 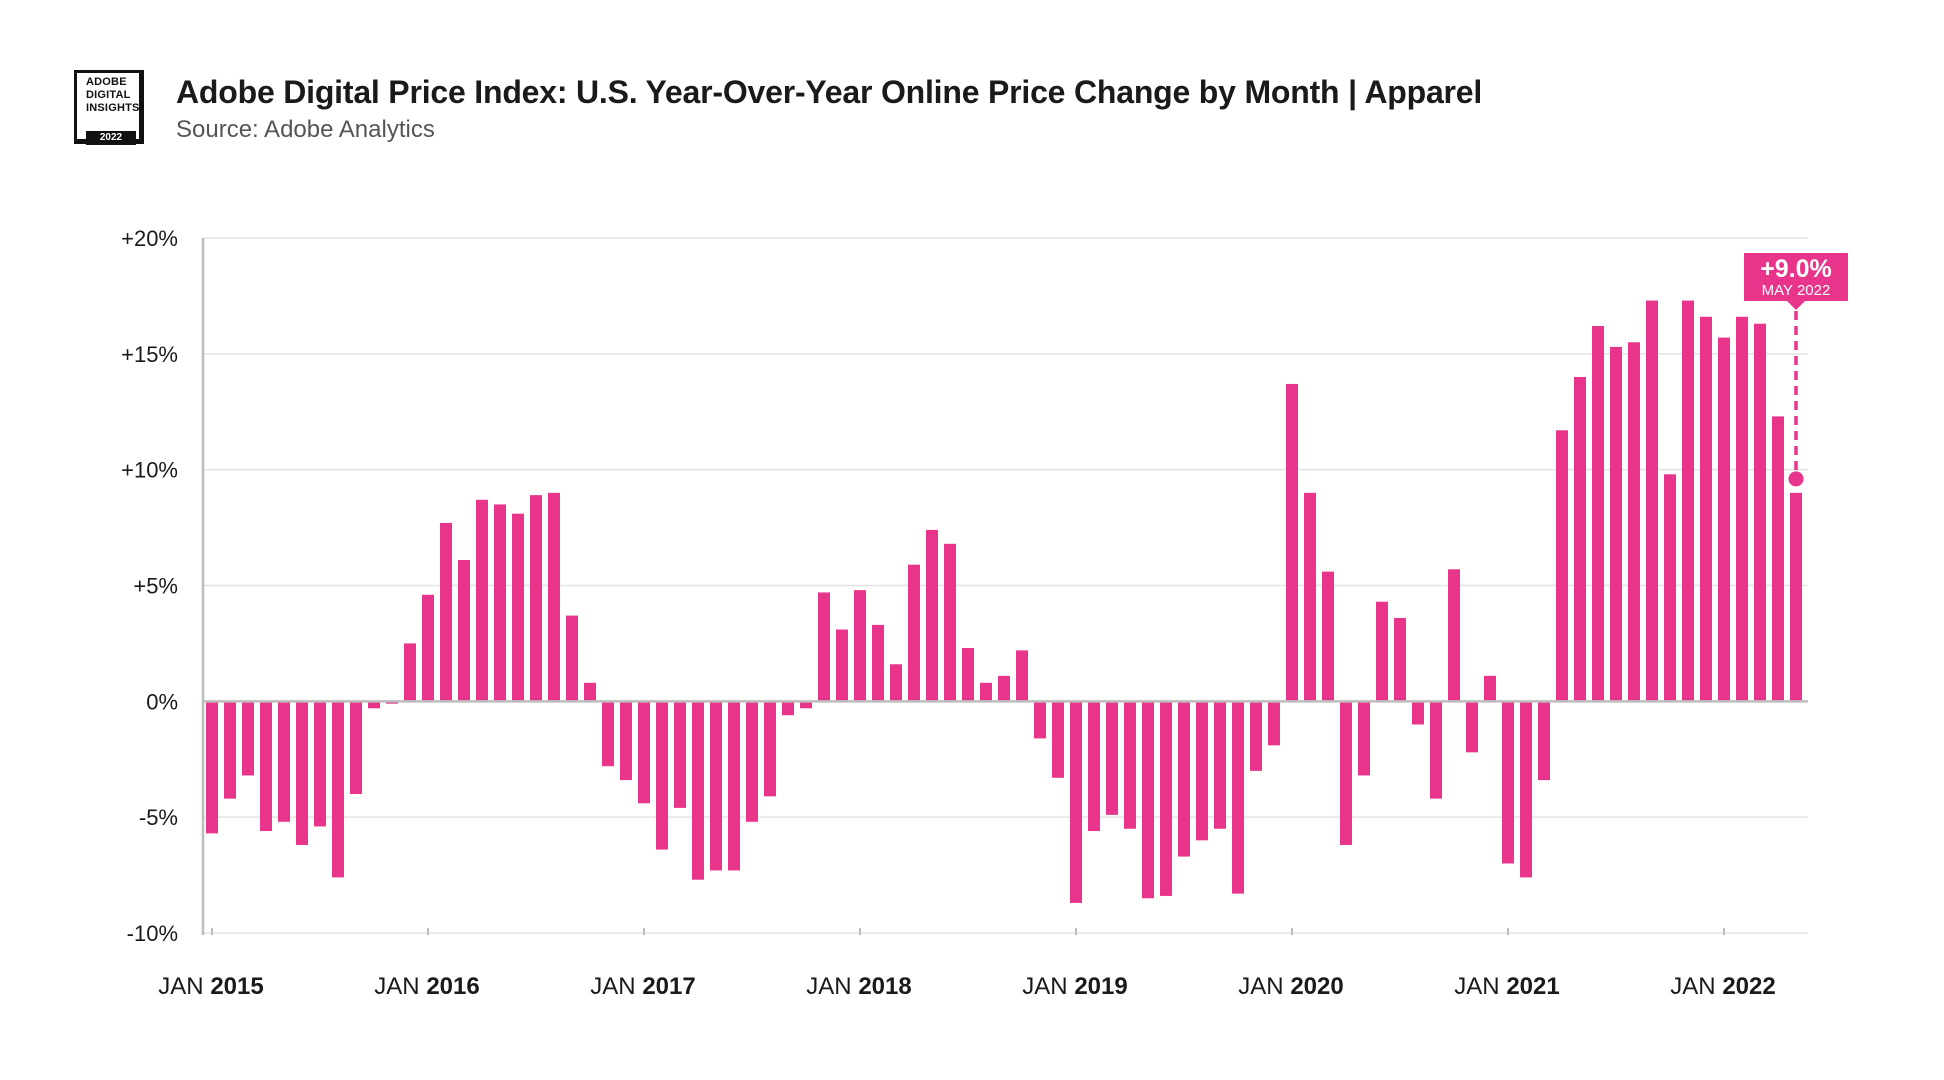 I want to click on callout-value: +9.0%, so click(x=1796, y=269).